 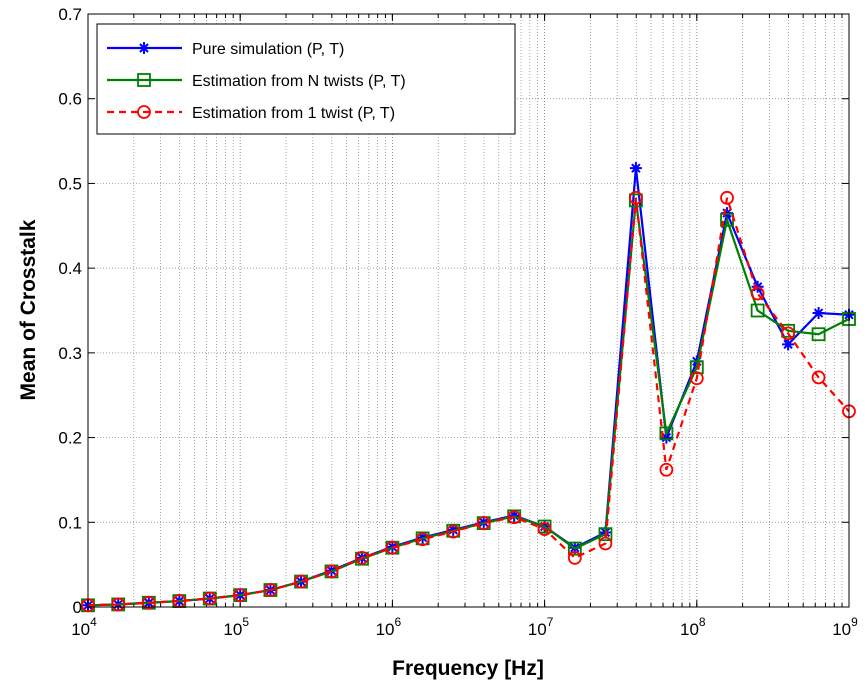 What do you see at coordinates (468, 668) in the screenshot?
I see `x-axis-title: Frequency [Hz]` at bounding box center [468, 668].